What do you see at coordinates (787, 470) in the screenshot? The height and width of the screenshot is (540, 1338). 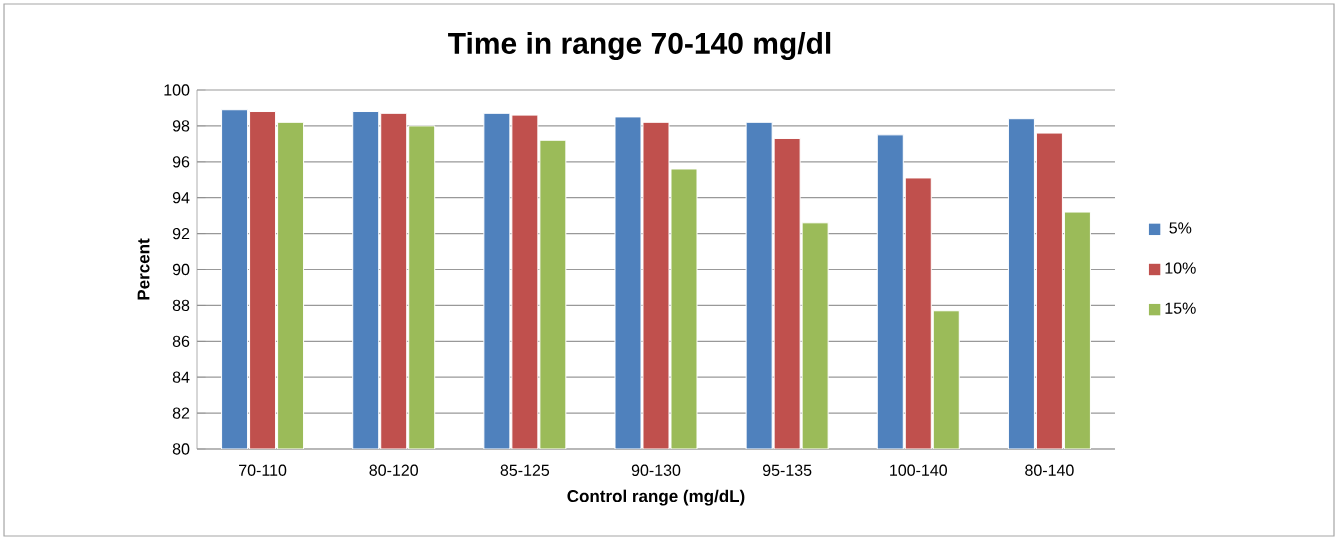 I see `x-tick-label: 95-135` at bounding box center [787, 470].